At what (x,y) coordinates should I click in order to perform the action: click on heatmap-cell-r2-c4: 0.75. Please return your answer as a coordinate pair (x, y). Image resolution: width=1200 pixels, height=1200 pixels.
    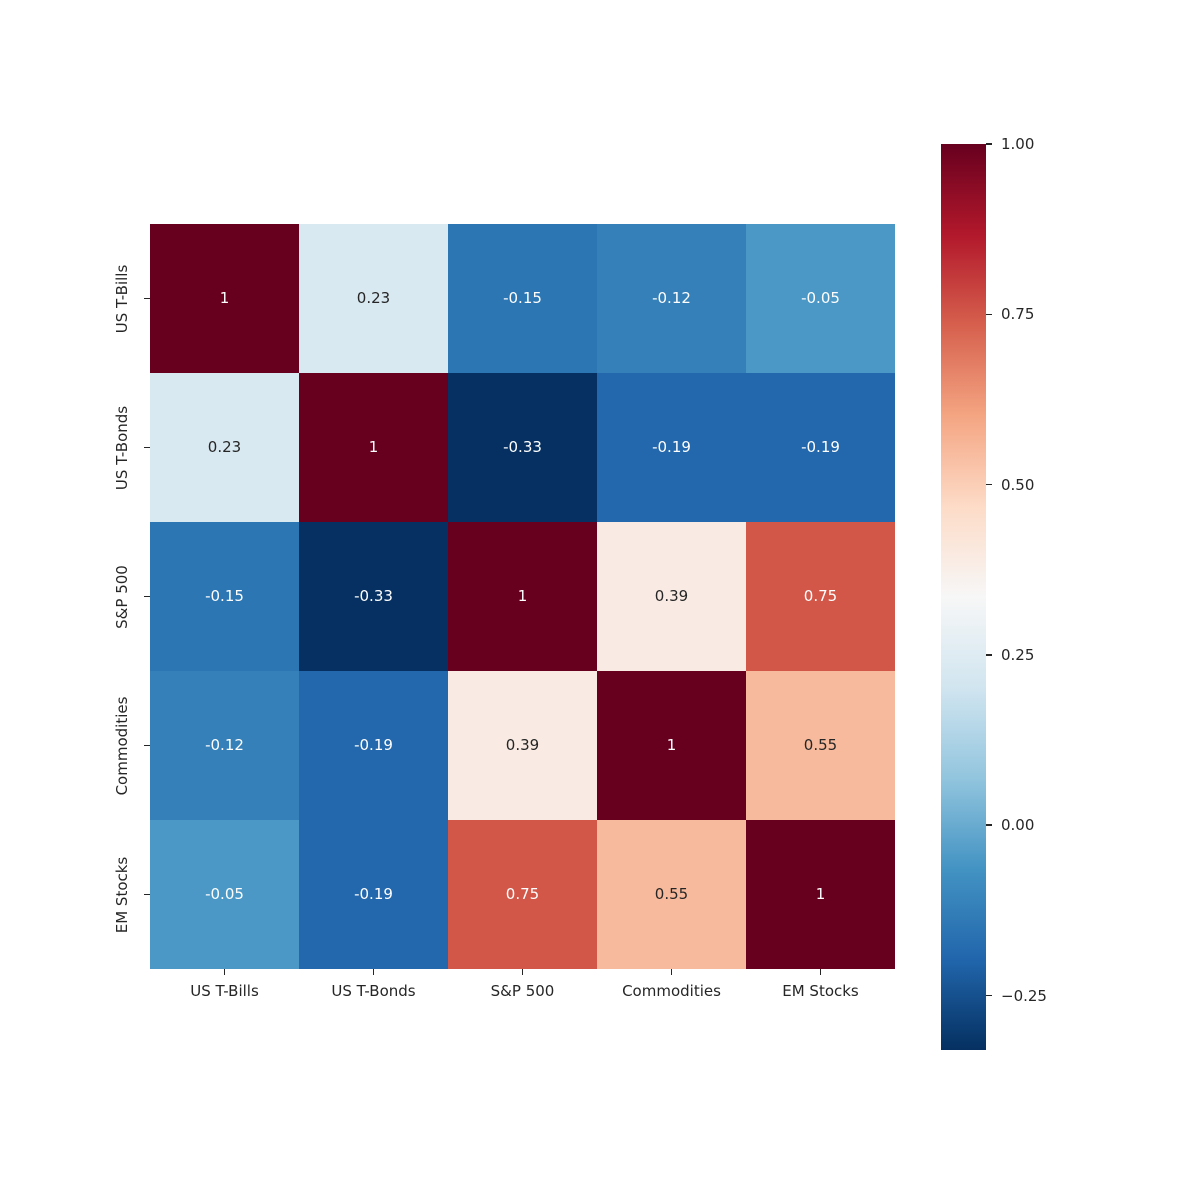
    Looking at the image, I should click on (820, 596).